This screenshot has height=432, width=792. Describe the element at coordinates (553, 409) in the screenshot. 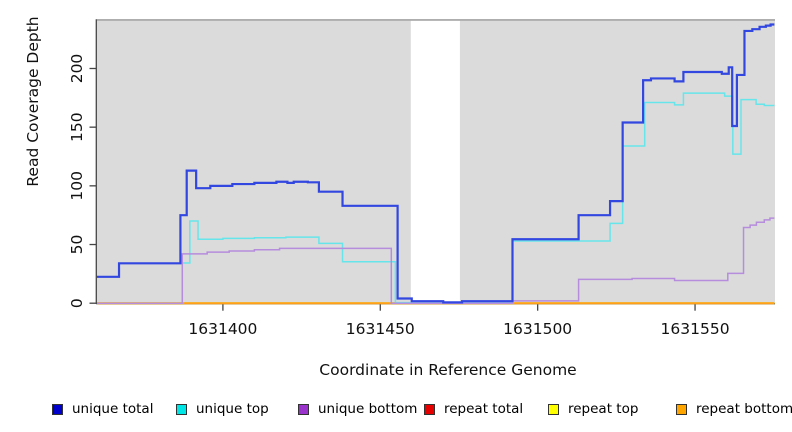

I see `repeat-top-swatch-icon` at that location.